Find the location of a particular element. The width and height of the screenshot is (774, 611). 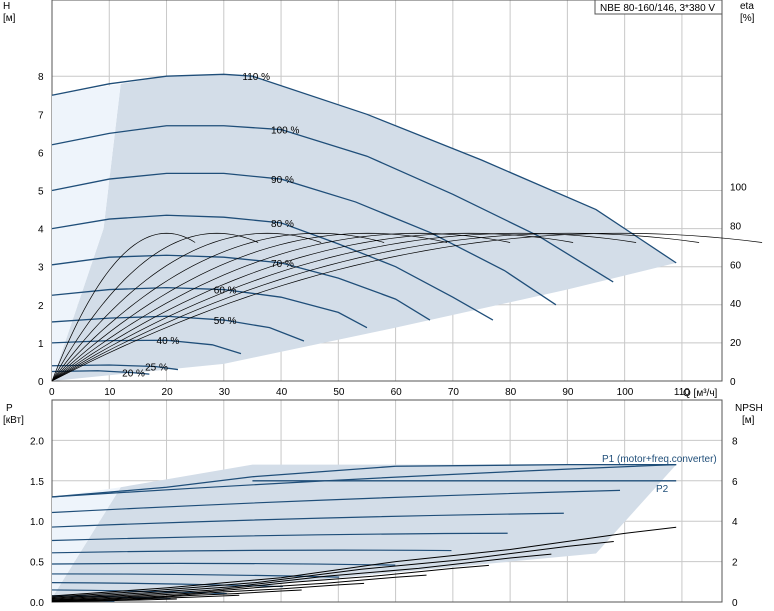

chart-title: NBE 80-160/146, 3*380 V is located at coordinates (657, 8).